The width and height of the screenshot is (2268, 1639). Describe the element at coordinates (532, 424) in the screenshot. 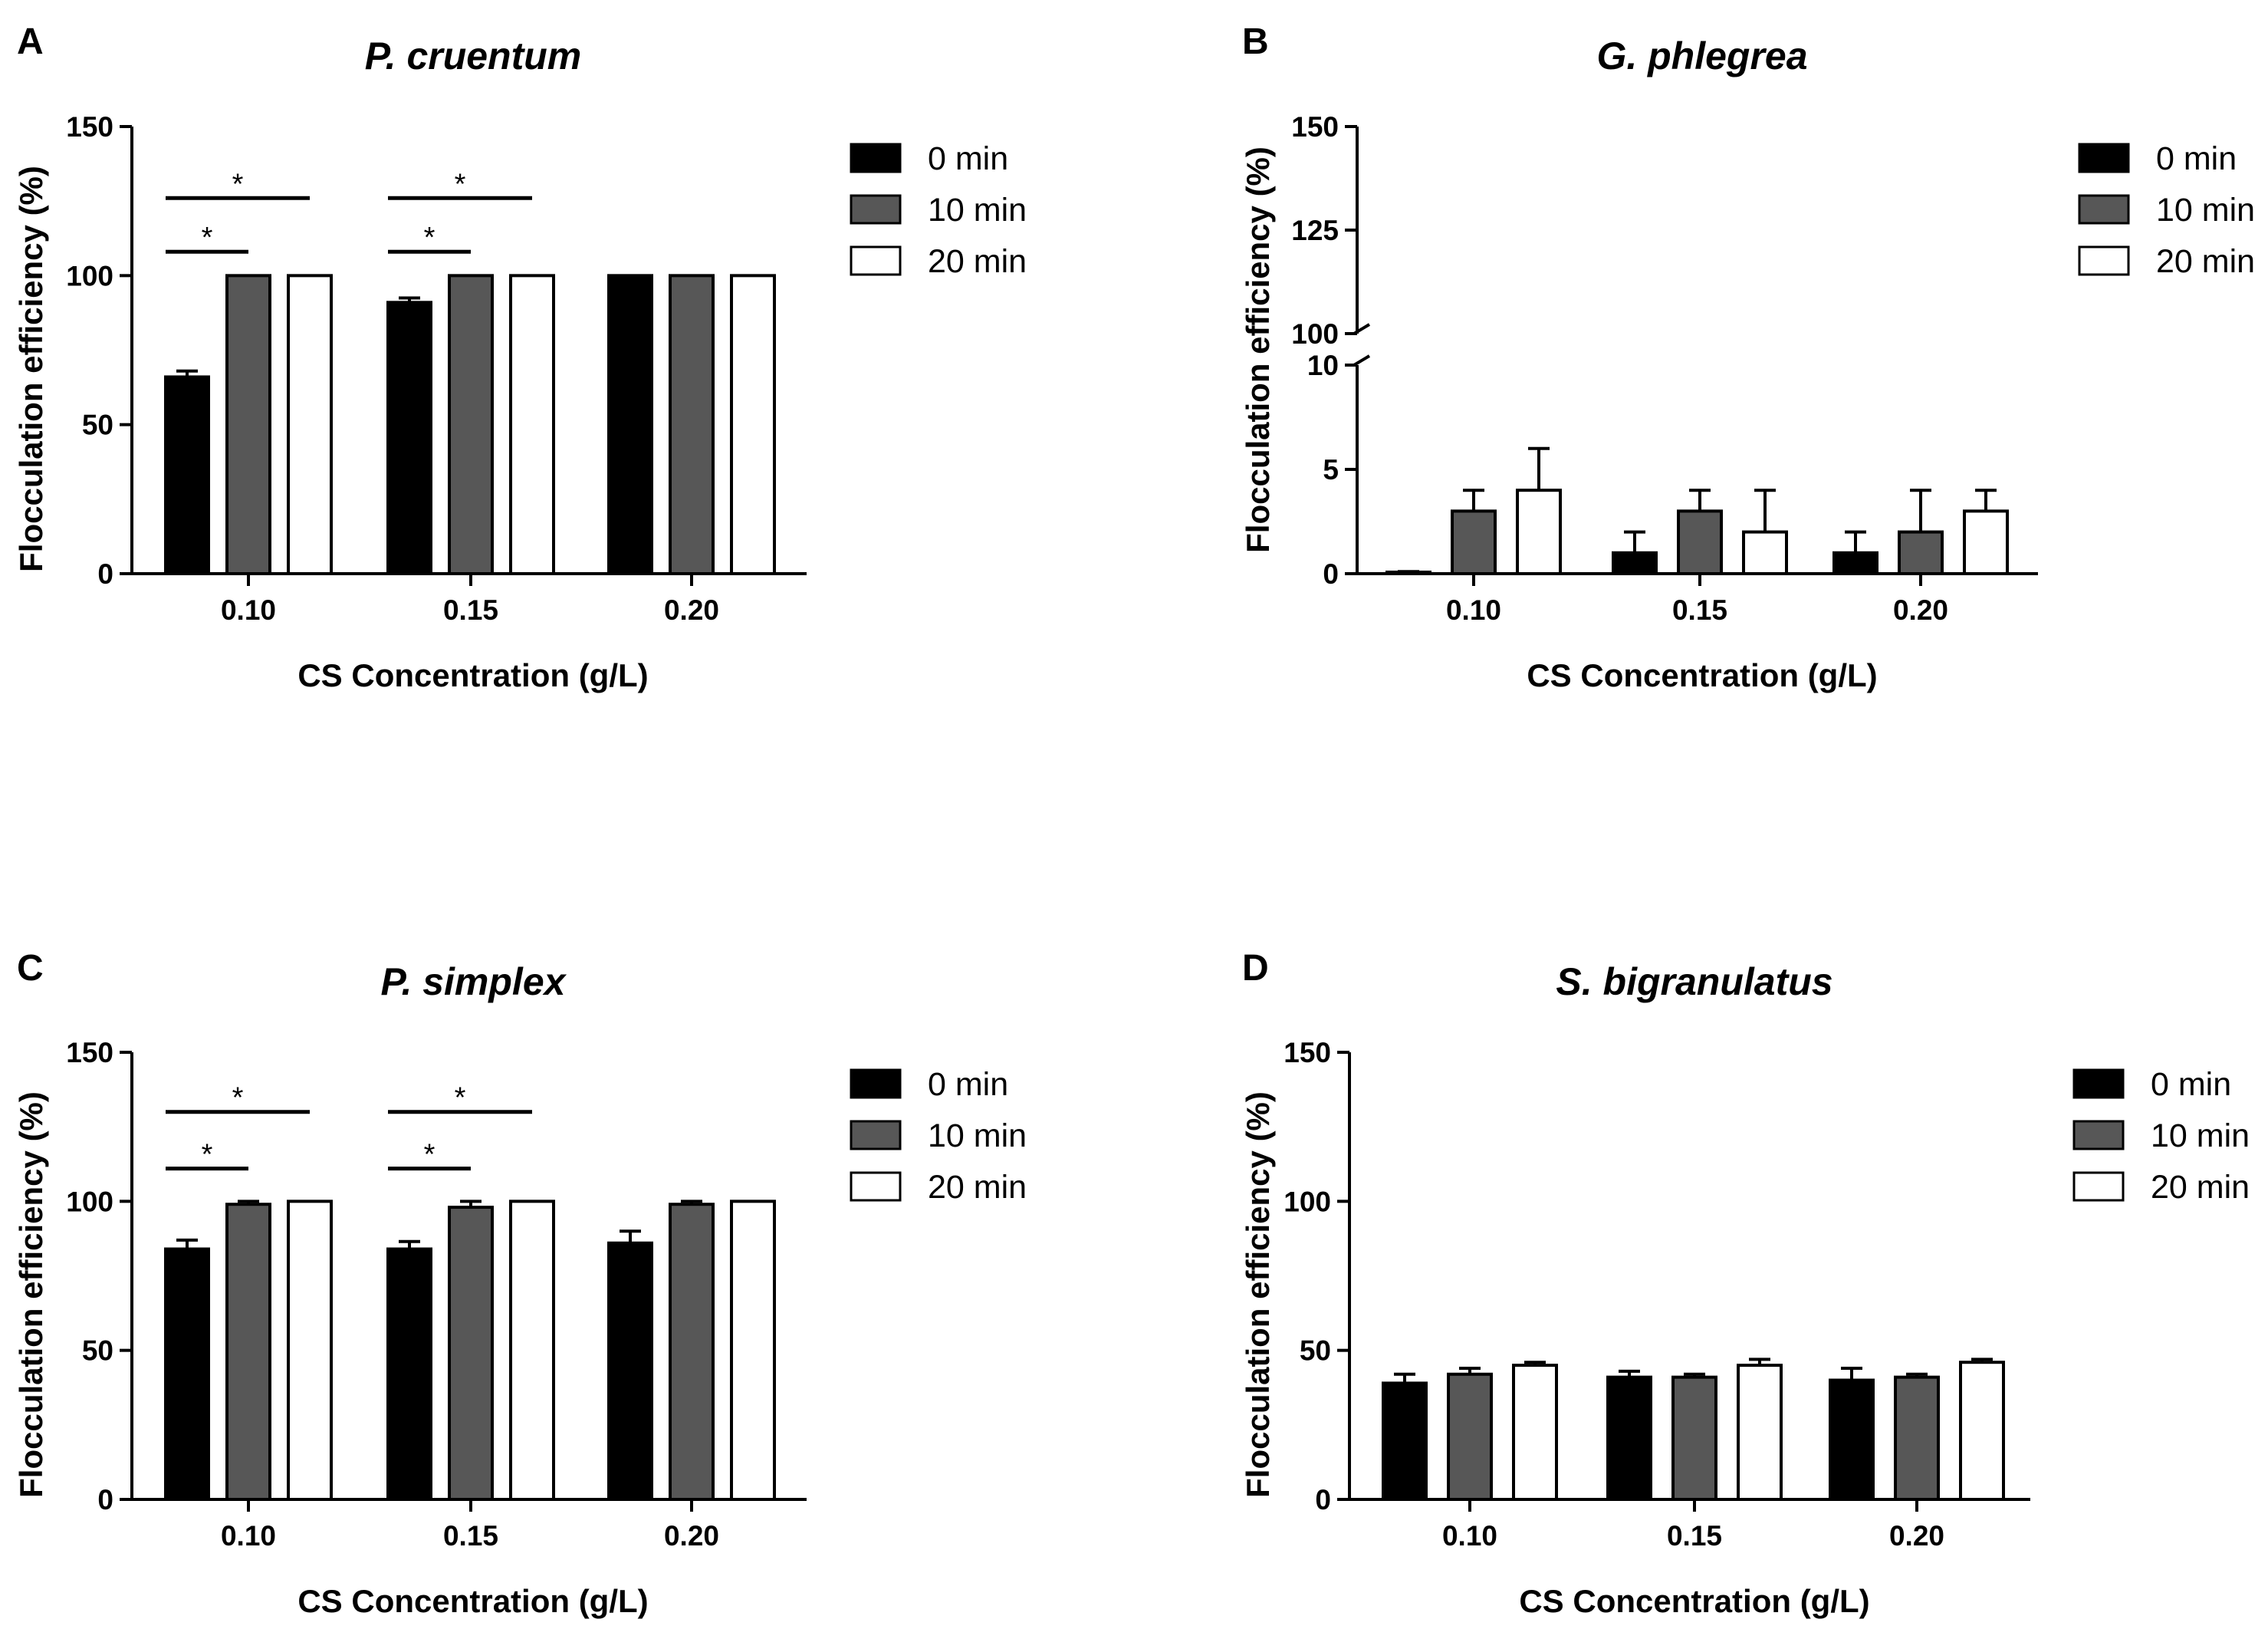

I see `panel-a-bar-20-min-0.15` at that location.